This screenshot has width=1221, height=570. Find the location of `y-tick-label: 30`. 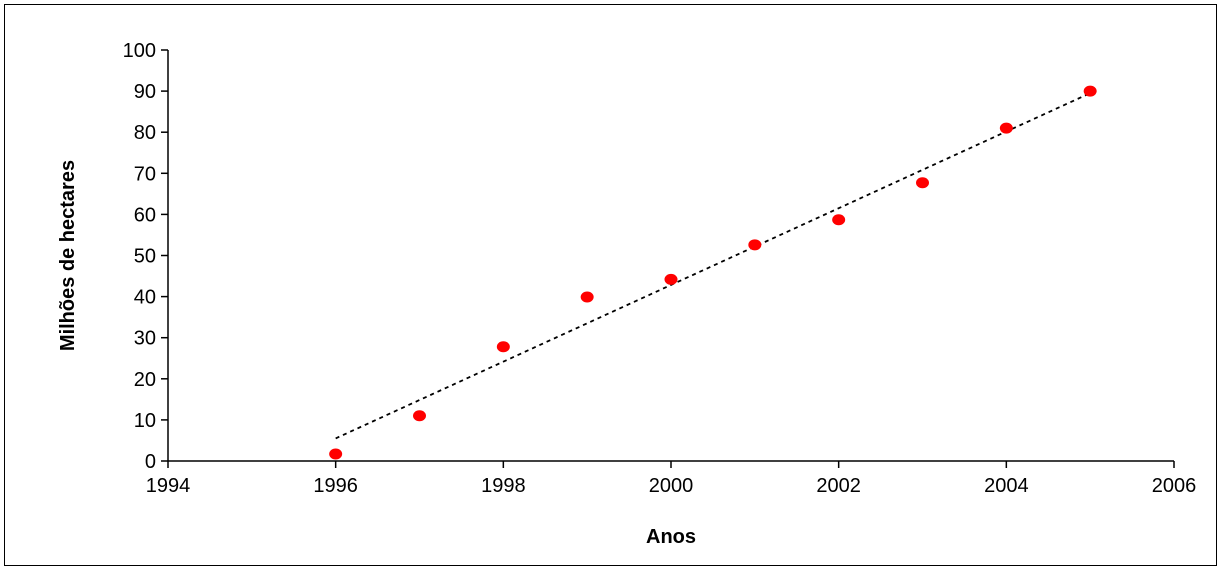

y-tick-label: 30 is located at coordinates (145, 339).